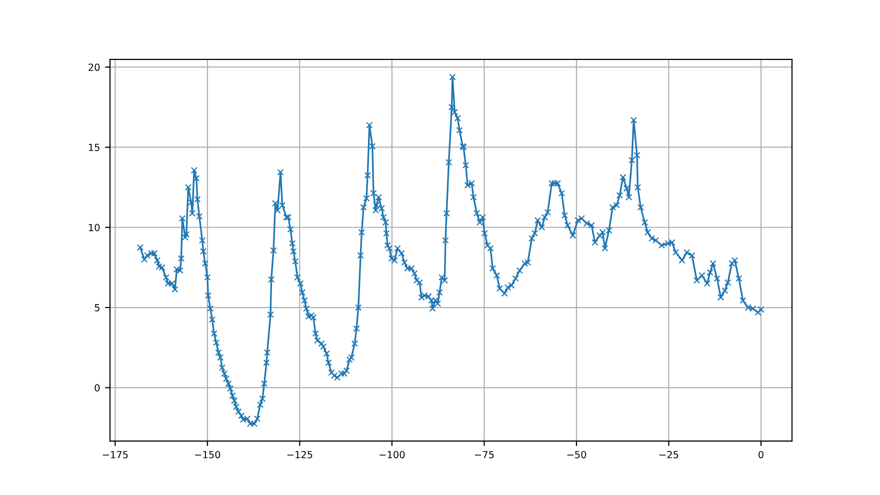  Describe the element at coordinates (392, 454) in the screenshot. I see `x-tick-label: −100` at that location.